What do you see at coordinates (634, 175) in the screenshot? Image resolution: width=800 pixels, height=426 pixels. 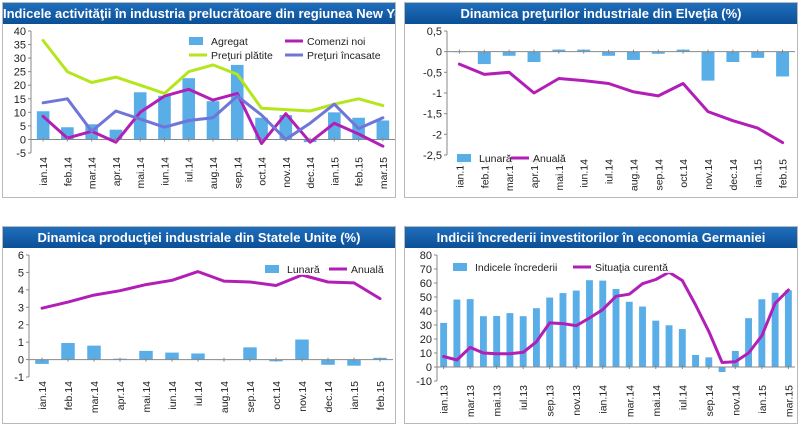 I see `x-tick-label: aug.14` at bounding box center [634, 175].